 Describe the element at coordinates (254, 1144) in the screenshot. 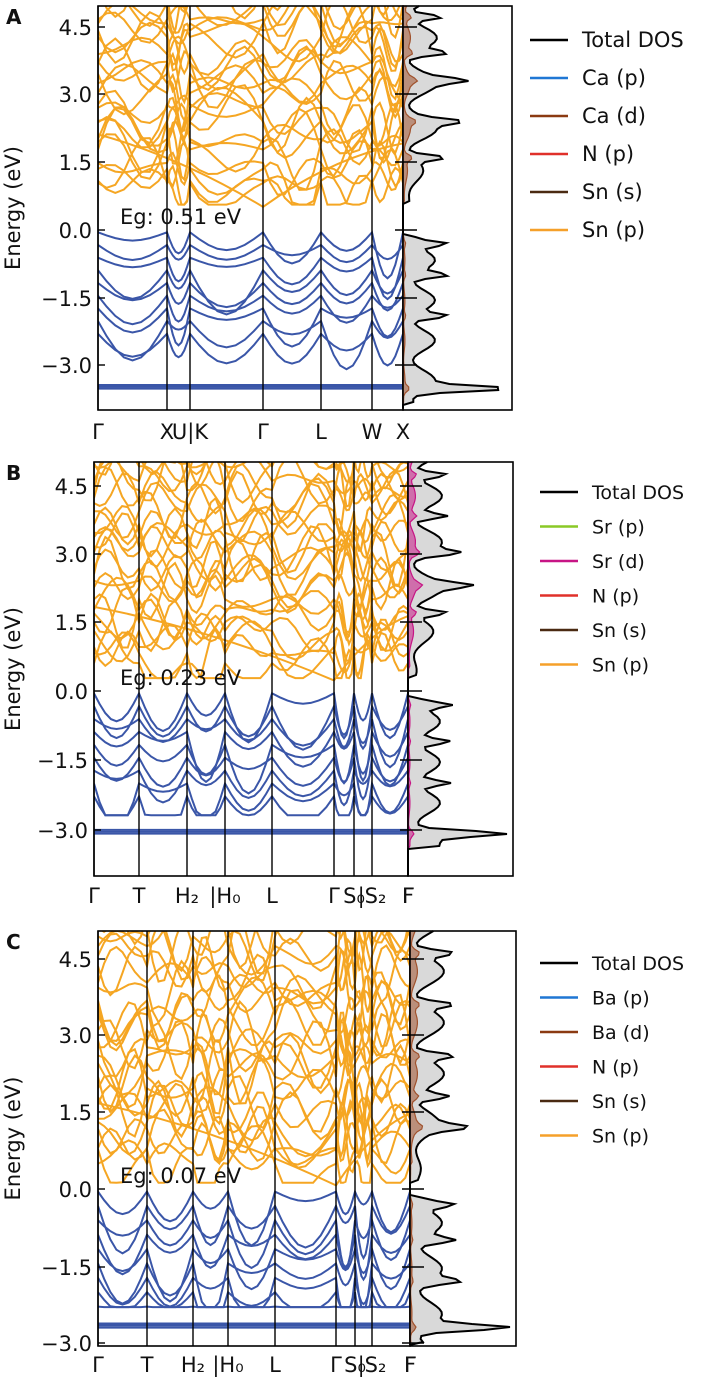

I see `conduction-band-minimum-line` at that location.